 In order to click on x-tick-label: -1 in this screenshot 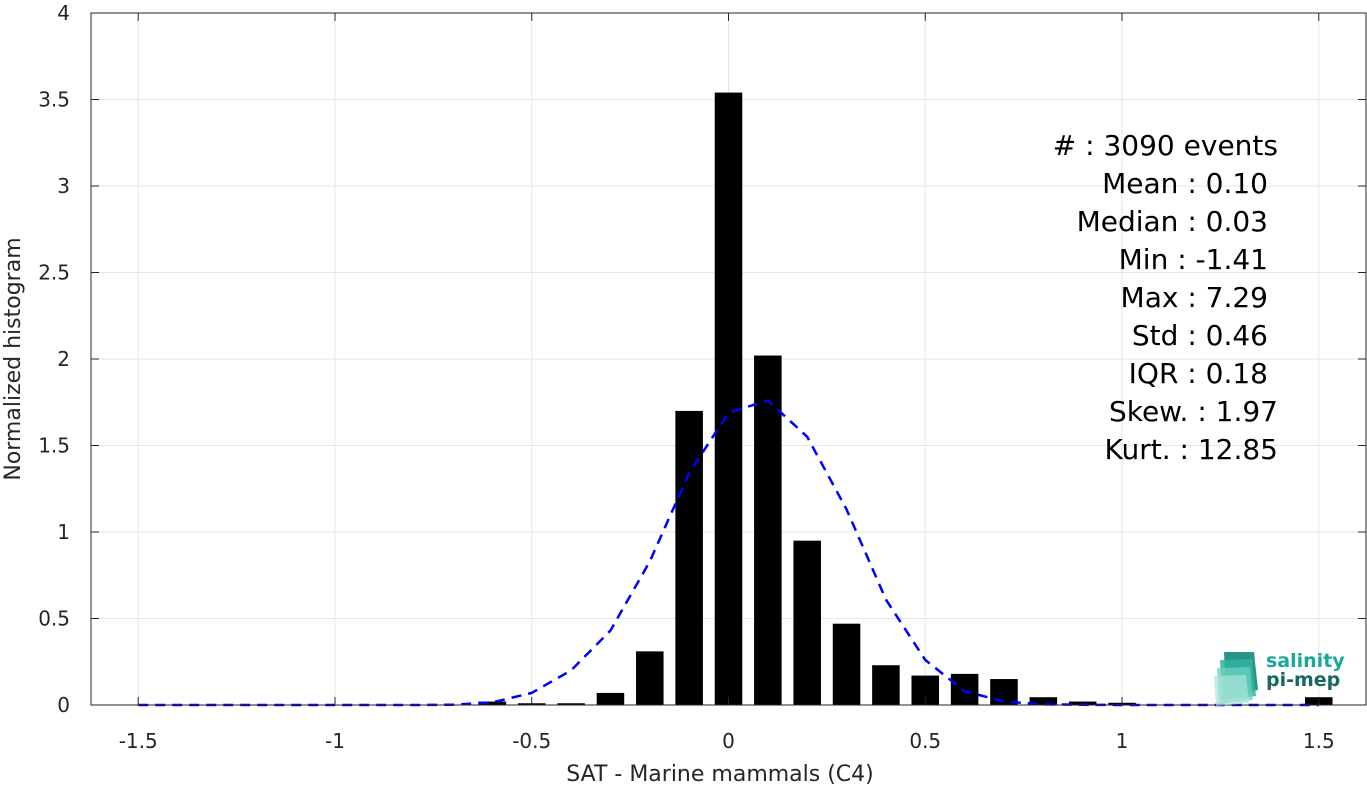, I will do `click(335, 741)`.